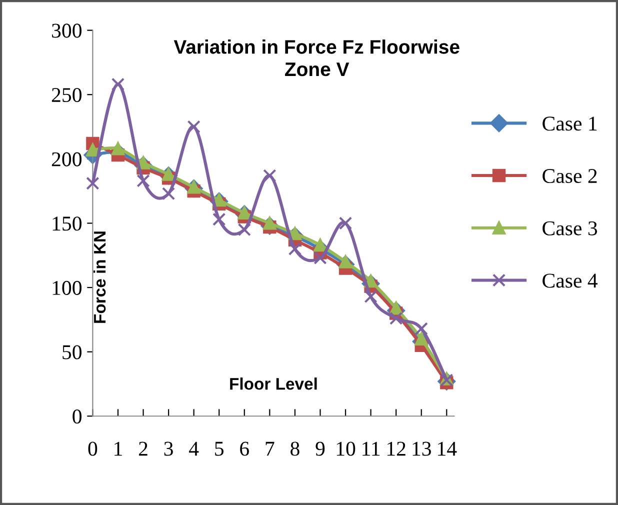  Describe the element at coordinates (93, 449) in the screenshot. I see `x-tick-label: 0` at that location.